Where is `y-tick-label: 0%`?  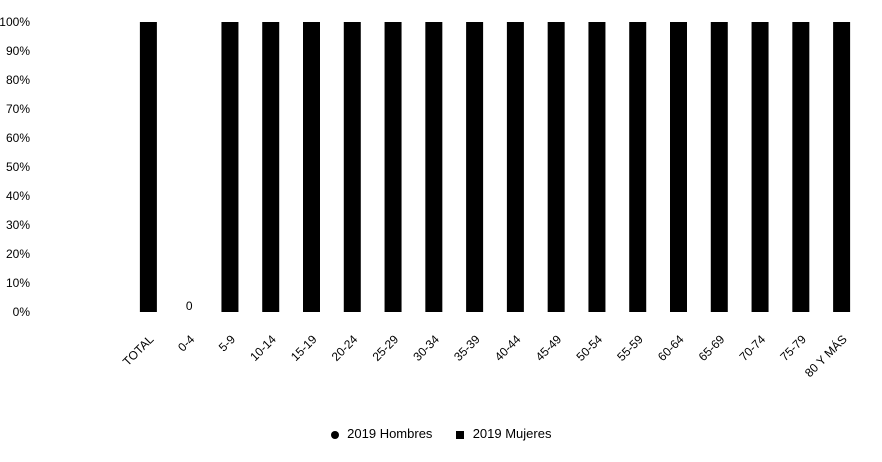
y-tick-label: 0% is located at coordinates (22, 312).